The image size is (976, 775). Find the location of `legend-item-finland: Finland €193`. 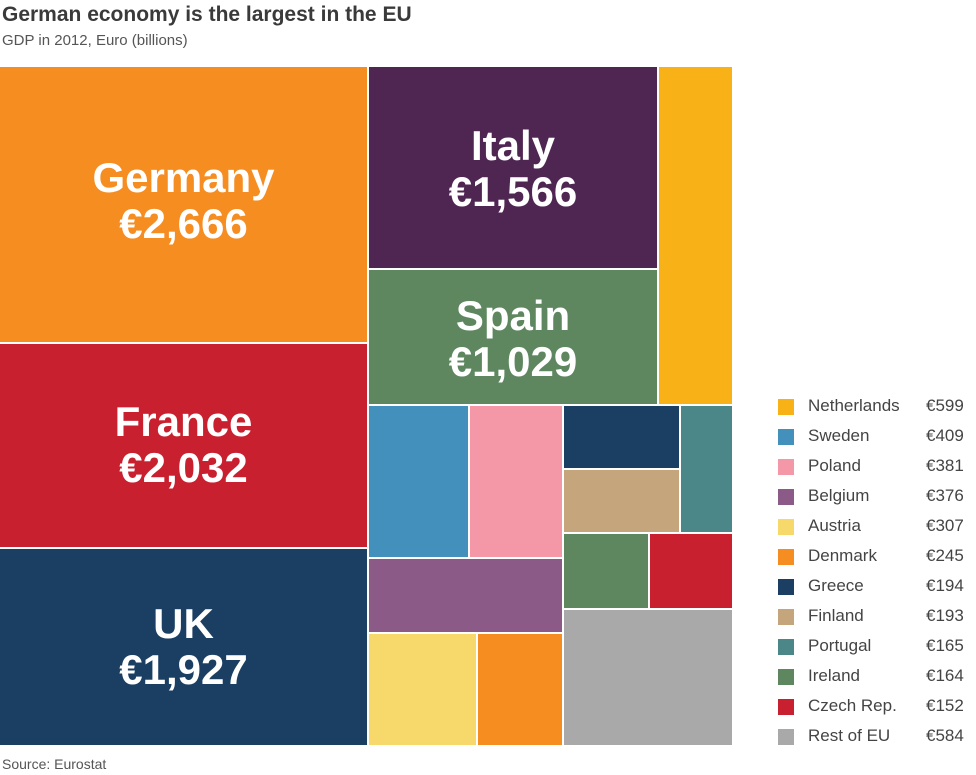

legend-item-finland: Finland €193 is located at coordinates (876, 618).